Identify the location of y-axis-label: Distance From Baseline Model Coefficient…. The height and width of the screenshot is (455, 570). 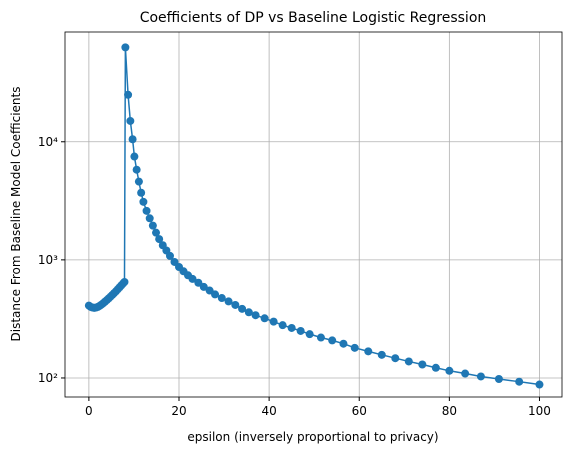
(16, 214).